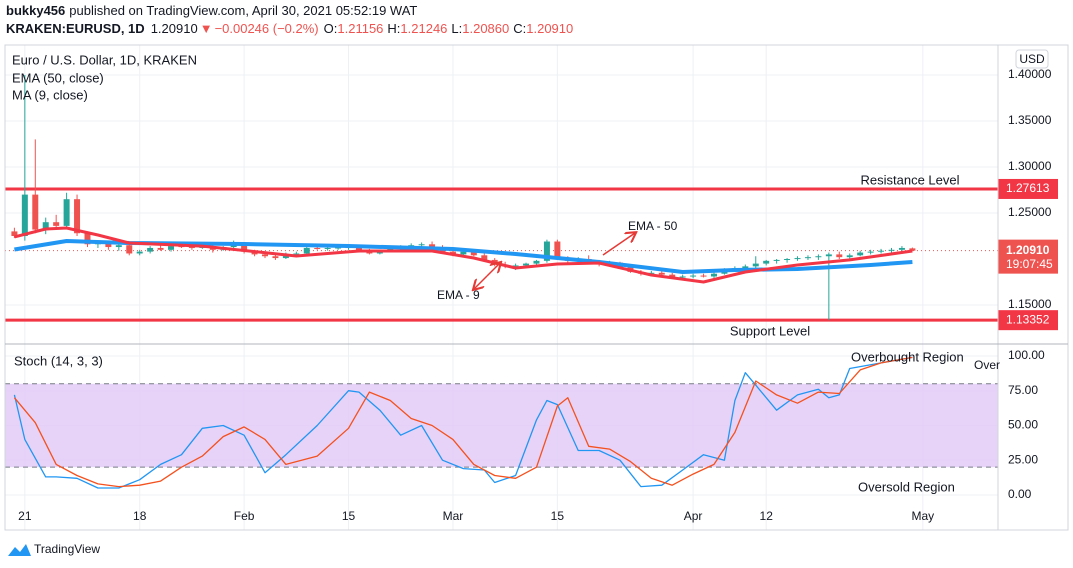 This screenshot has height=568, width=1073. I want to click on ohlc-value: 1.20910, so click(549, 28).